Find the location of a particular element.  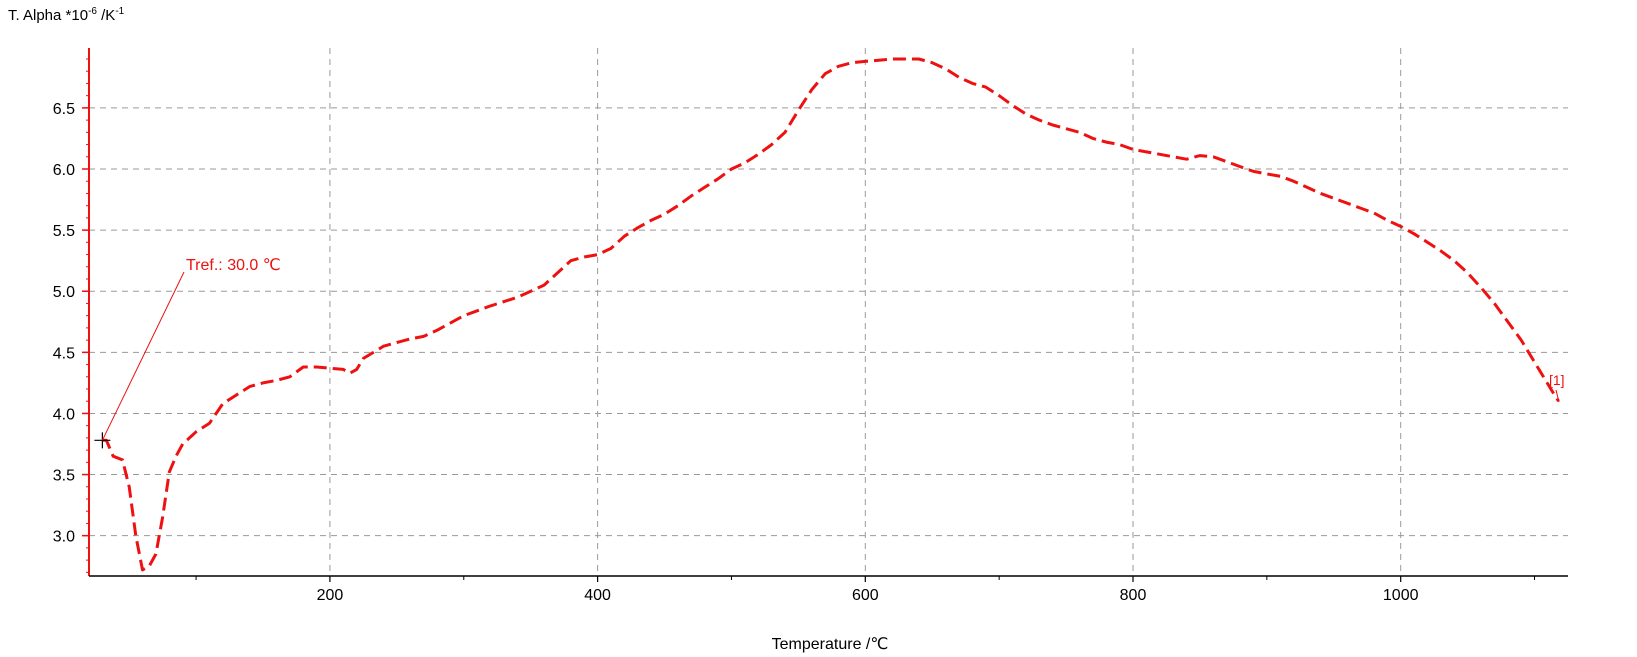

y-tick-label: 5.0 is located at coordinates (64, 292).